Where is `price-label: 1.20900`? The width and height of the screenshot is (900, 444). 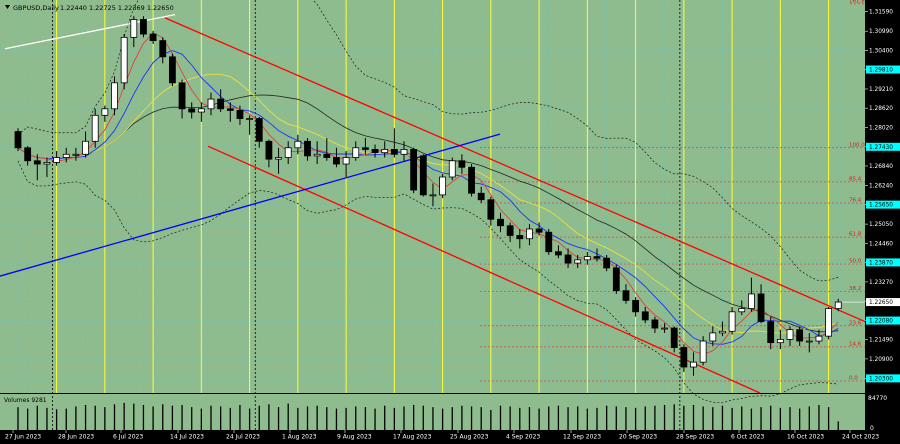
price-label: 1.20900 is located at coordinates (881, 360).